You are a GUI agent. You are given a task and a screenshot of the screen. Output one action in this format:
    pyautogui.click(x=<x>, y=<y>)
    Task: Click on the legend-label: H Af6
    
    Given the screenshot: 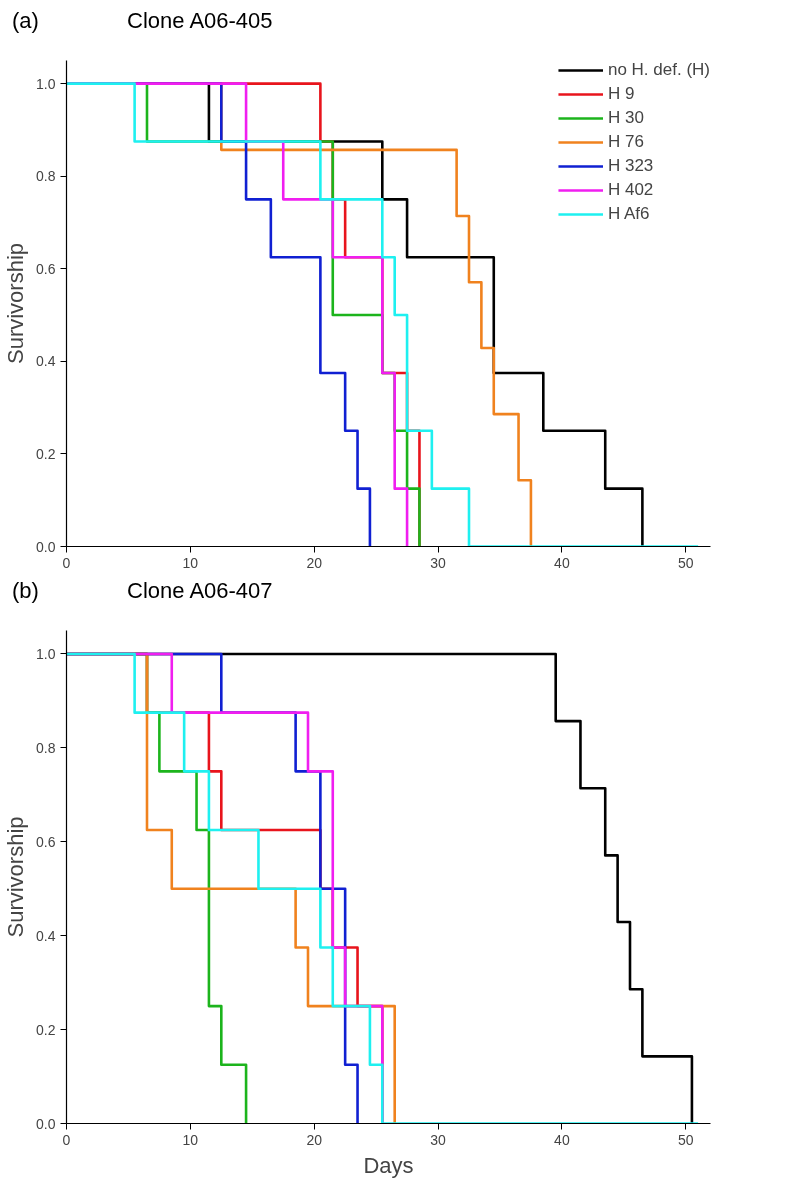 What is the action you would take?
    pyautogui.click(x=628, y=214)
    